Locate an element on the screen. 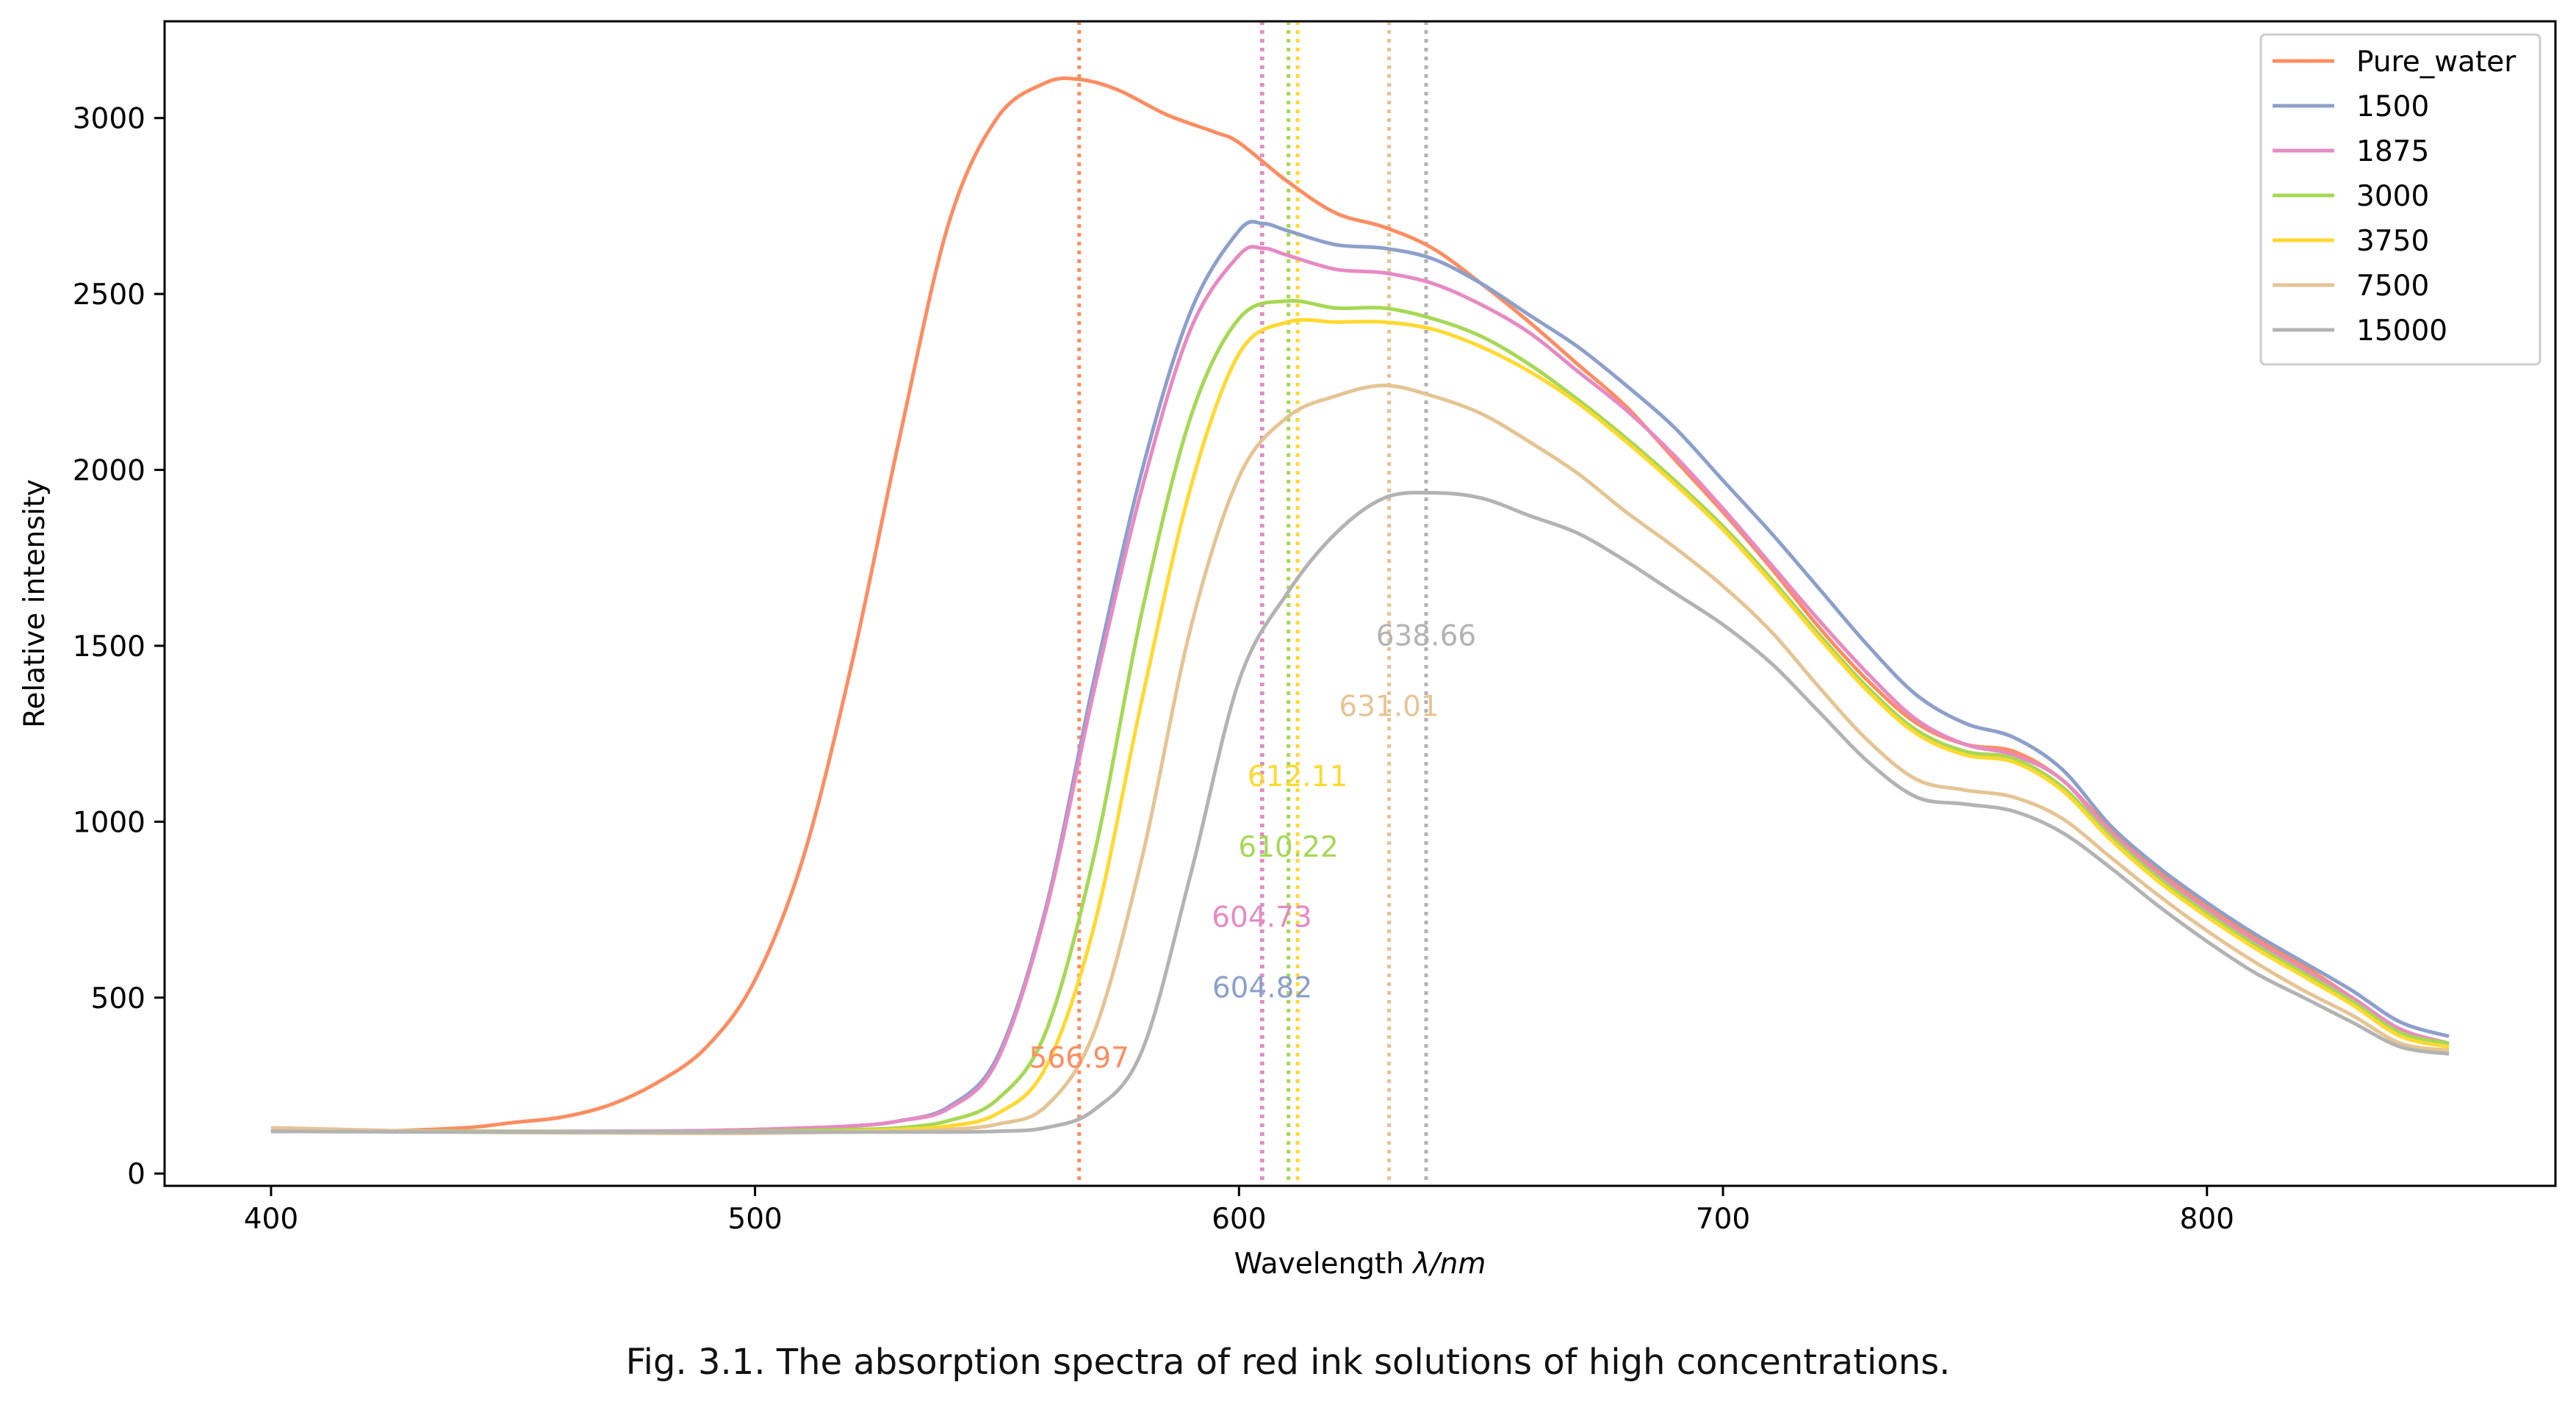 This screenshot has height=1407, width=2576. legend-label-7500: 7500 is located at coordinates (2392, 287).